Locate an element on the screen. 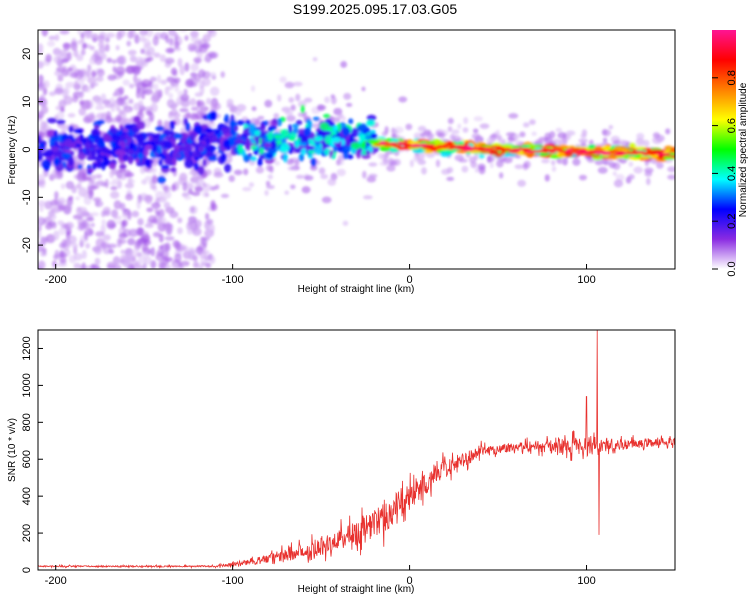  snr-y-tick-label: 1000 is located at coordinates (27, 385).